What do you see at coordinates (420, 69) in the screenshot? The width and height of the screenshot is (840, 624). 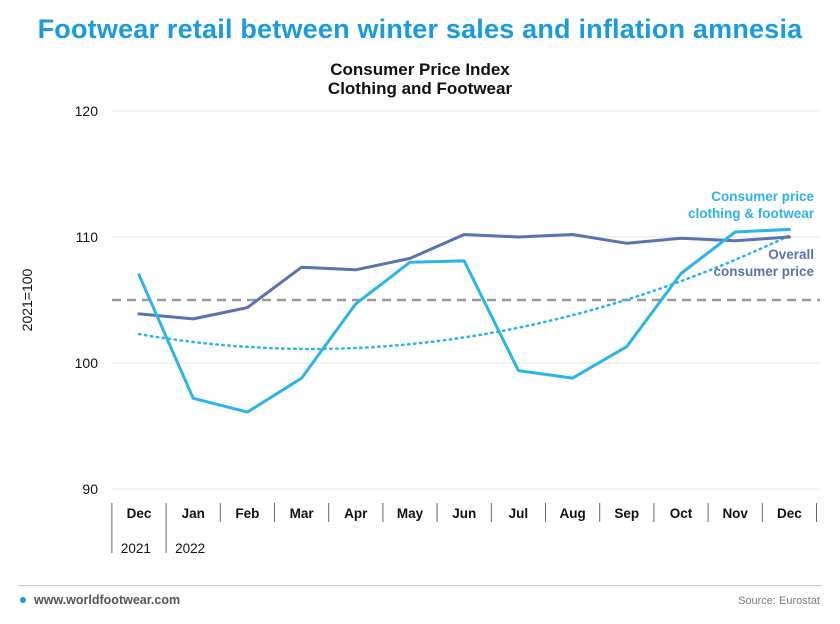 I see `chart-title: Consumer Price Index` at bounding box center [420, 69].